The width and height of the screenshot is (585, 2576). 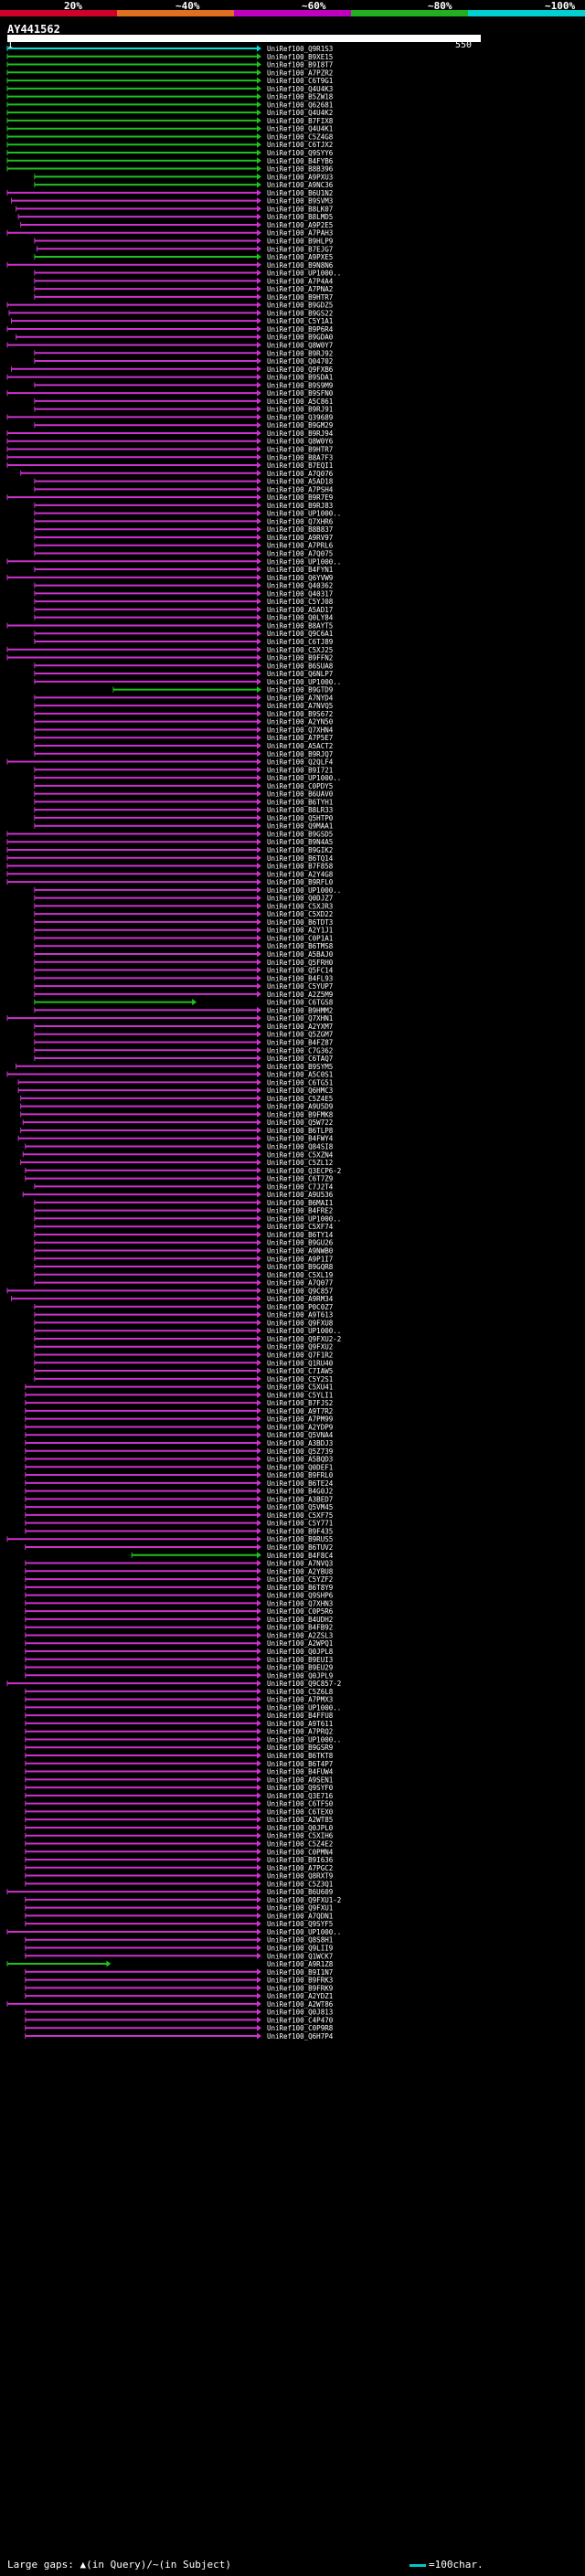 I want to click on hit-row: UniRef100_A3BDJ3, so click(x=179, y=1443).